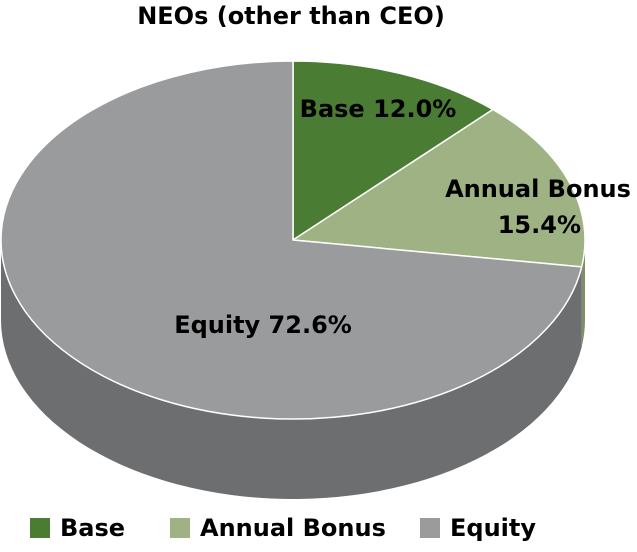 The height and width of the screenshot is (552, 637). What do you see at coordinates (378, 109) in the screenshot?
I see `slice-label-base: Base 12.0%` at bounding box center [378, 109].